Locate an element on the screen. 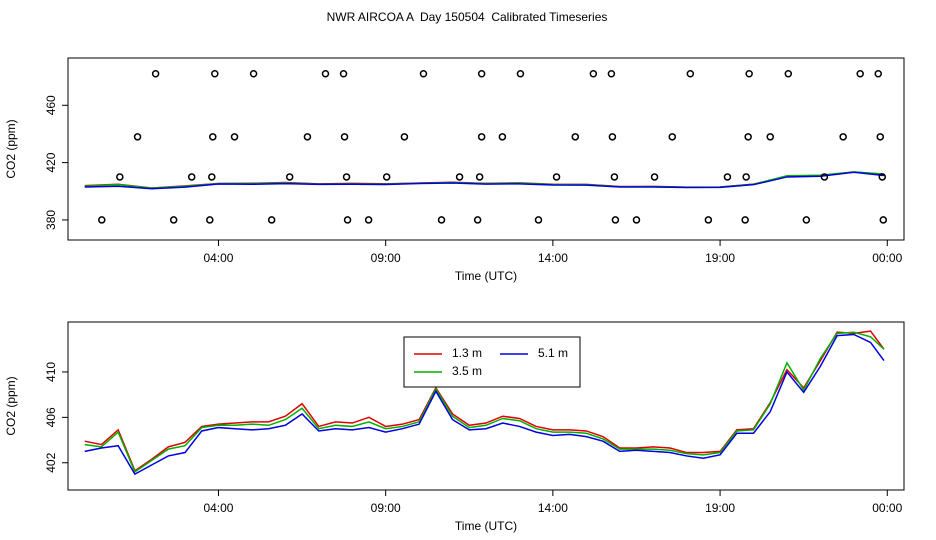 The height and width of the screenshot is (540, 936). legend-box is located at coordinates (492, 362).